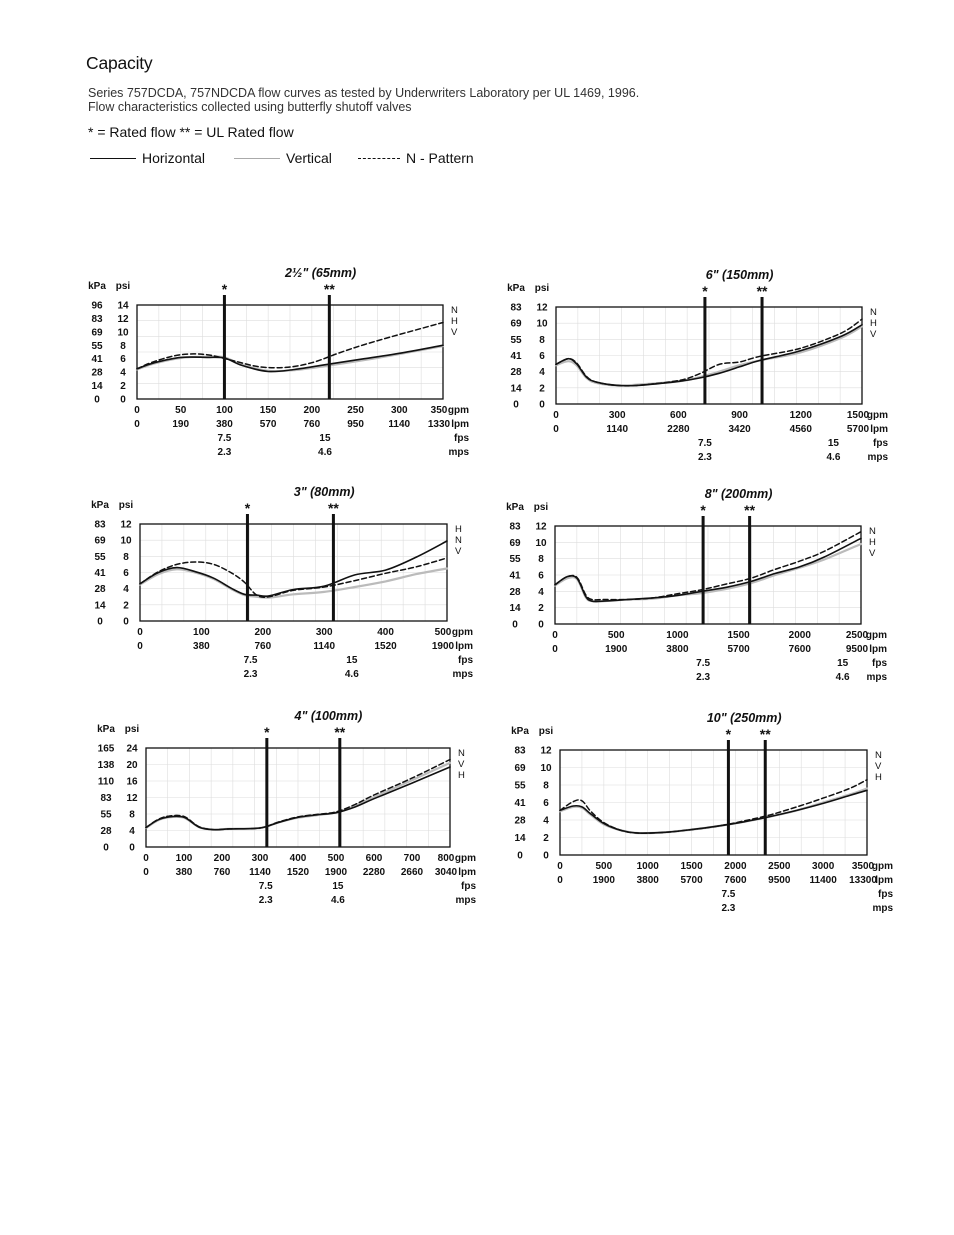  Describe the element at coordinates (709, 355) in the screenshot. I see `series-line-h` at that location.